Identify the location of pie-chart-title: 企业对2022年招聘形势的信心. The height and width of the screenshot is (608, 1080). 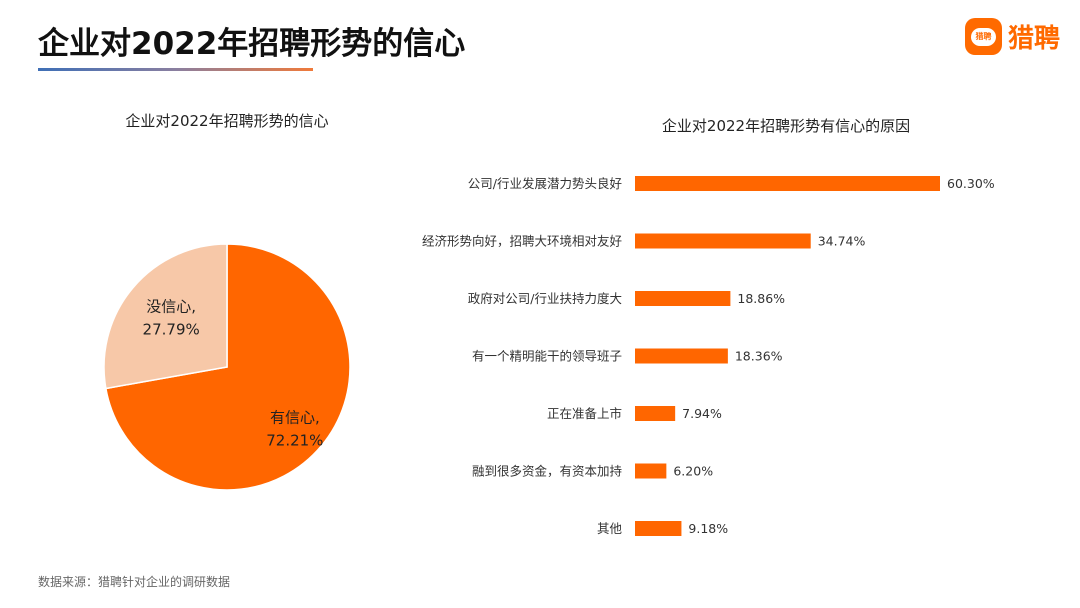
(226, 121).